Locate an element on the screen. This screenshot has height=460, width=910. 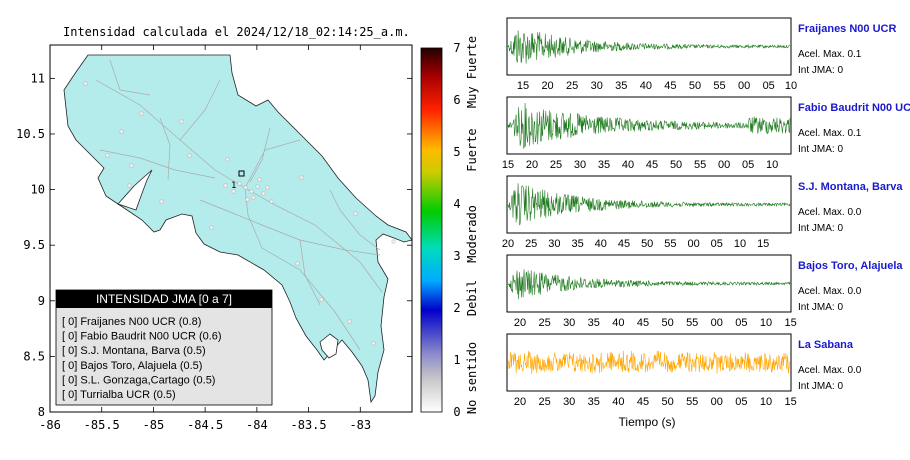
epicenter-marker is located at coordinates (241, 173).